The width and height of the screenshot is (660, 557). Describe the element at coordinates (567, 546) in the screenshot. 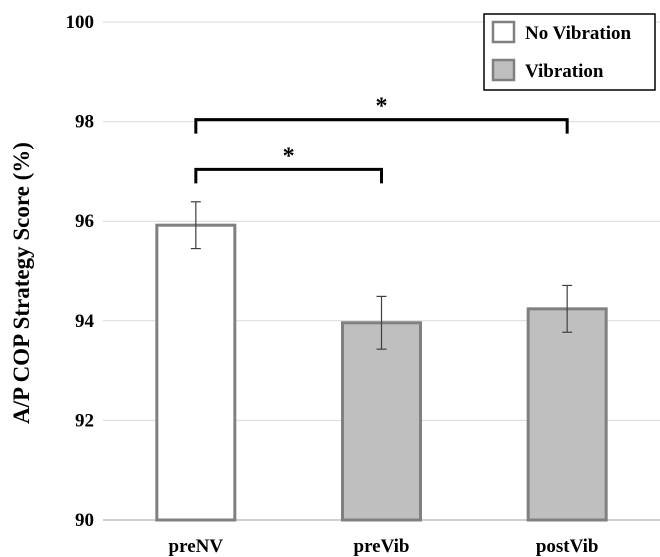

I see `x-tick-label-postVib: postVib` at that location.